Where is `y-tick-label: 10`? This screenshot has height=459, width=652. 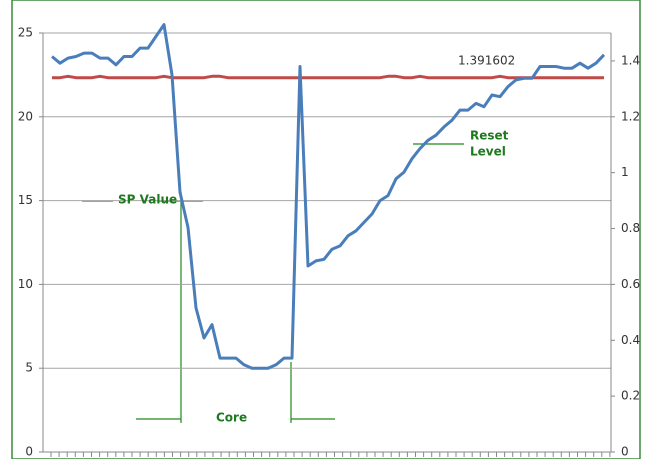 y-tick-label: 10 is located at coordinates (25, 284).